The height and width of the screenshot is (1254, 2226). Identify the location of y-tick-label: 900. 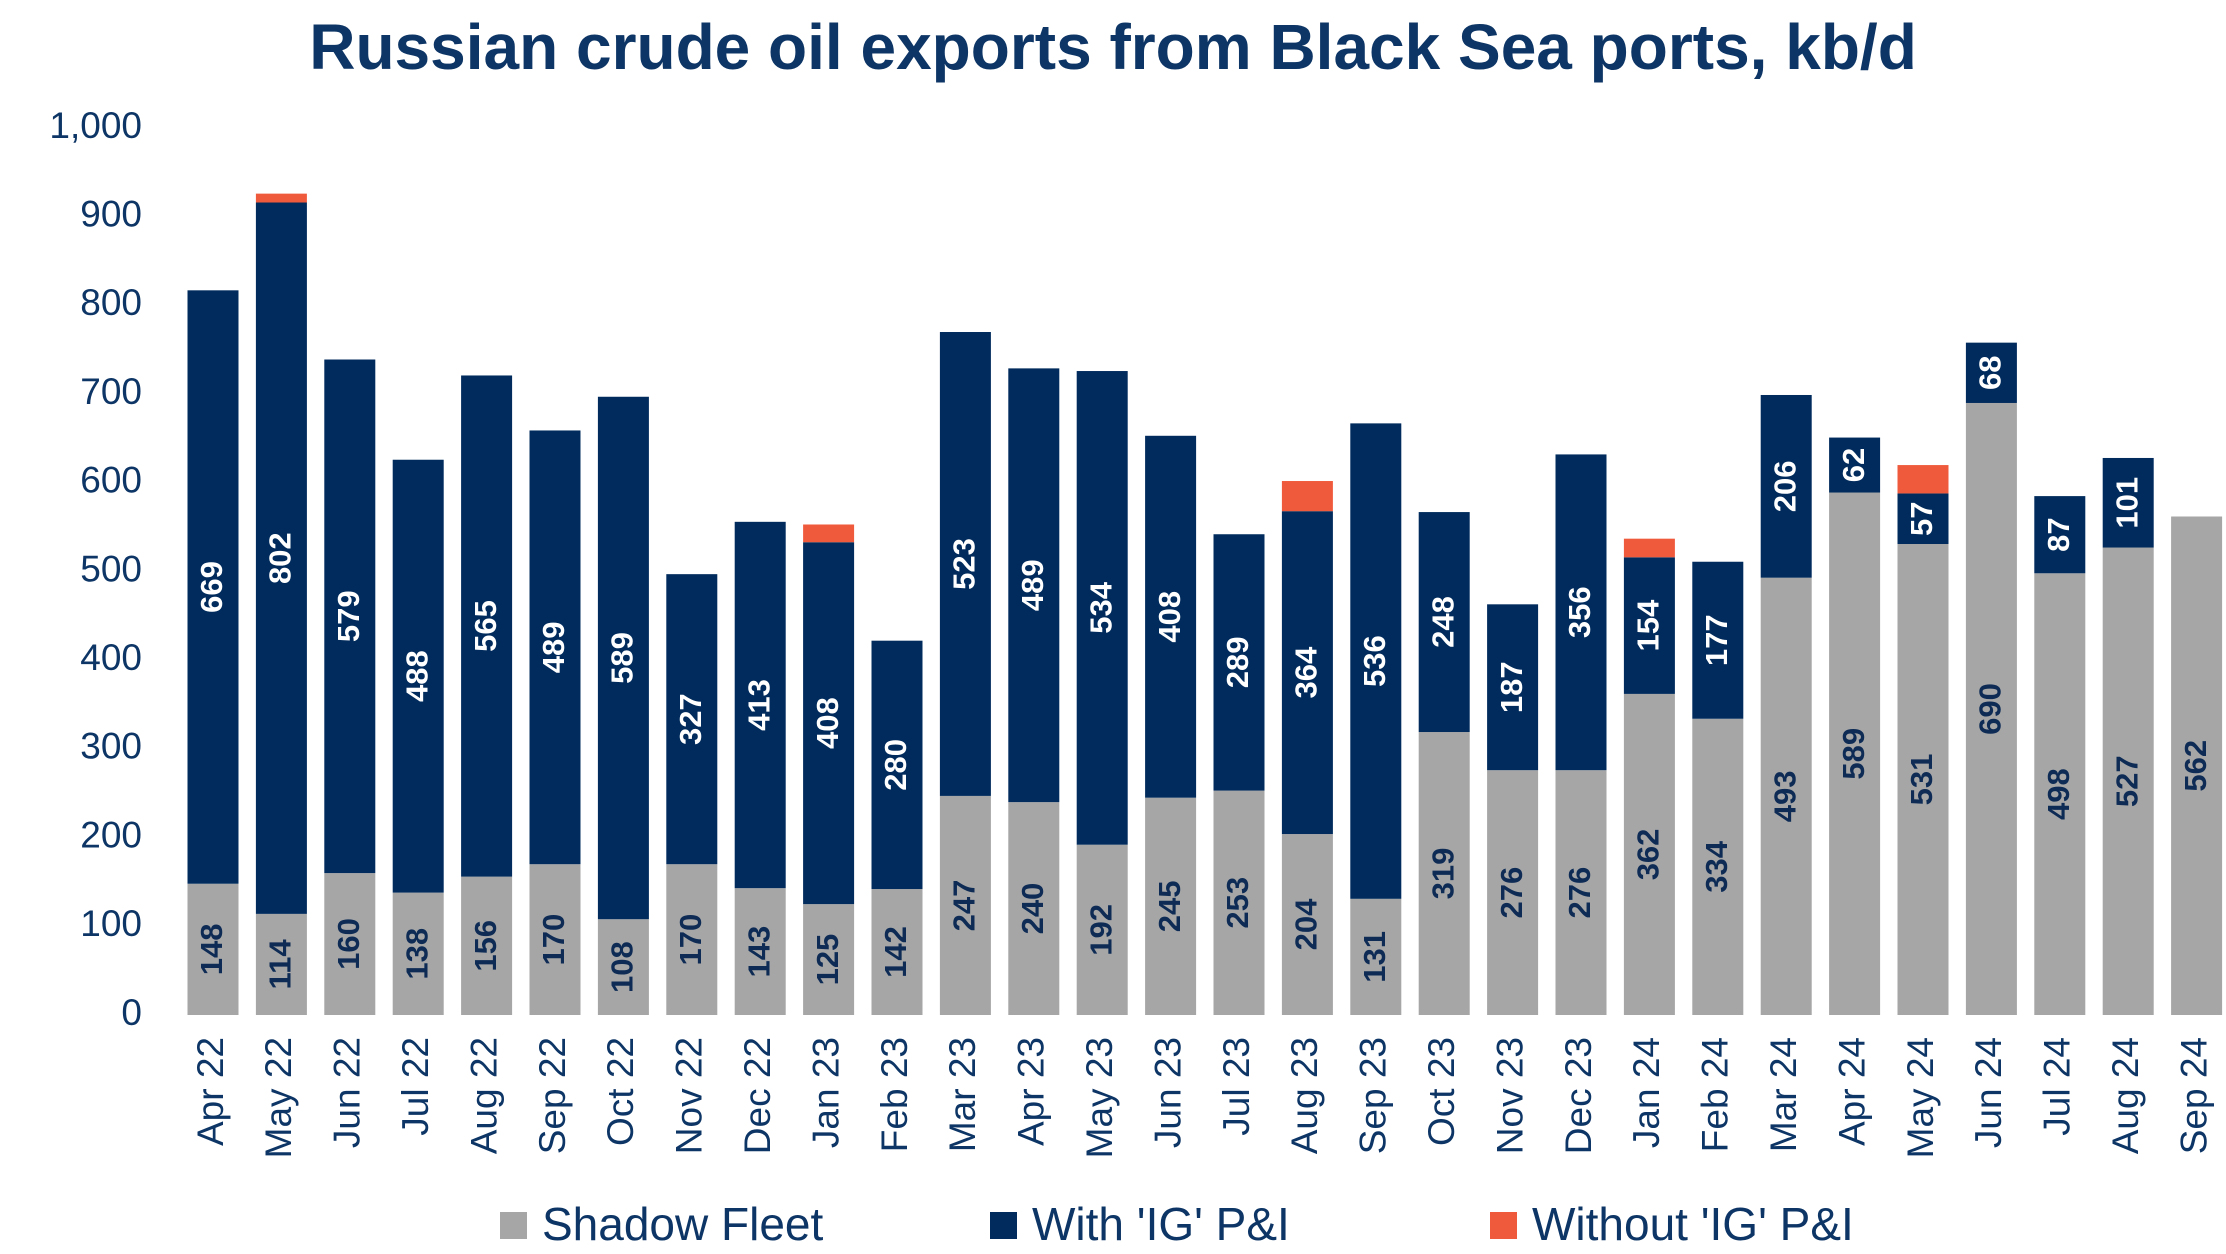
(111, 213).